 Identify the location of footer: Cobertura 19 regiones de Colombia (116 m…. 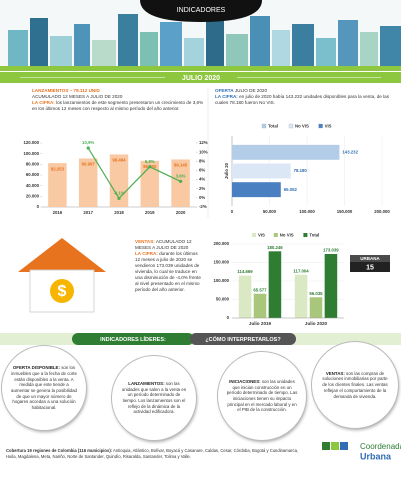
(156, 453).